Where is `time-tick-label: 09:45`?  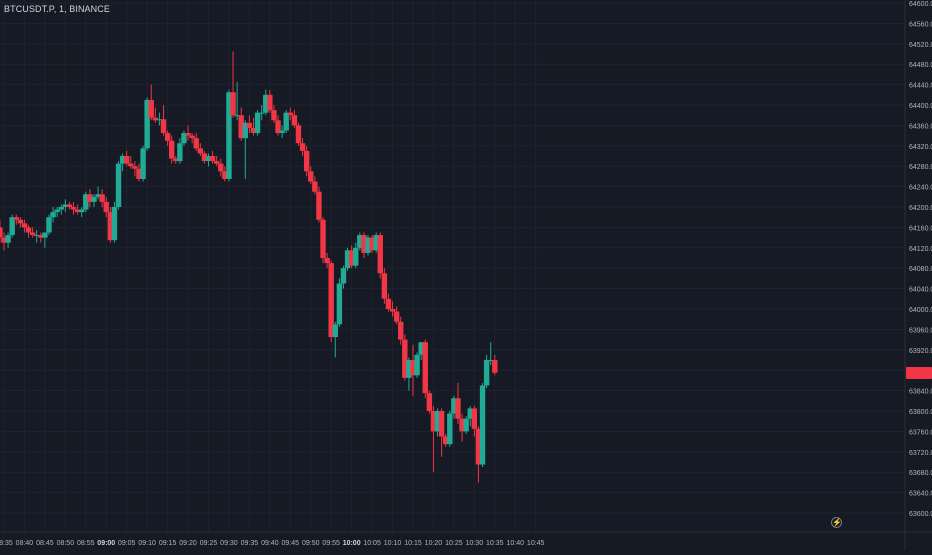 time-tick-label: 09:45 is located at coordinates (291, 543).